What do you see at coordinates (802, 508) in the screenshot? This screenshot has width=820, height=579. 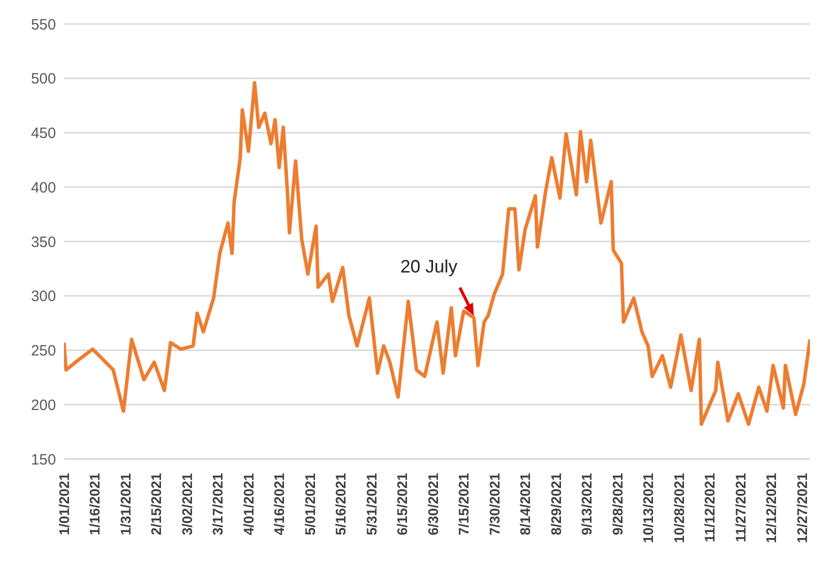 I see `x-tick-label: 12/27/2021` at bounding box center [802, 508].